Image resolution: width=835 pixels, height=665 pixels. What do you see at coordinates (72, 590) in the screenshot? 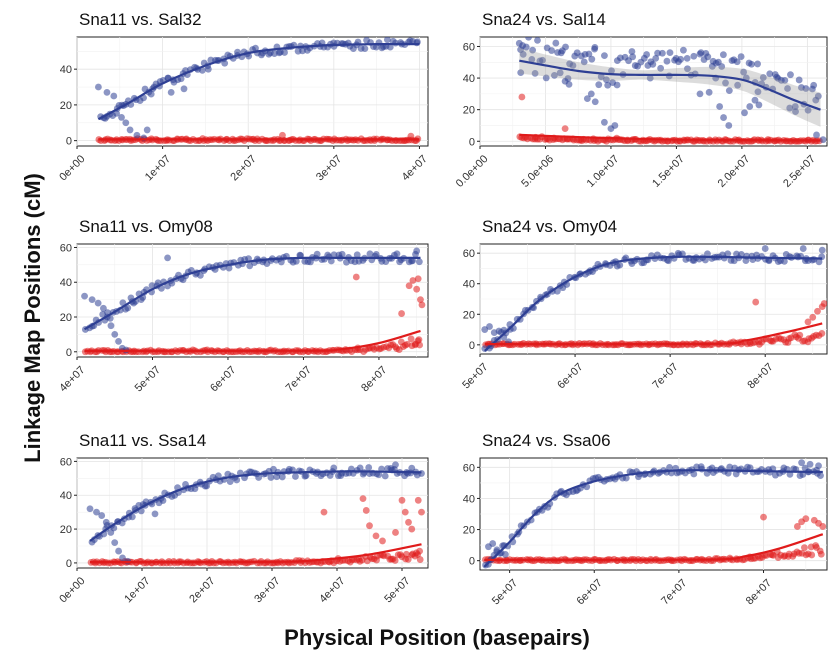
I see `x-tick-label: 0e+00` at bounding box center [72, 590].